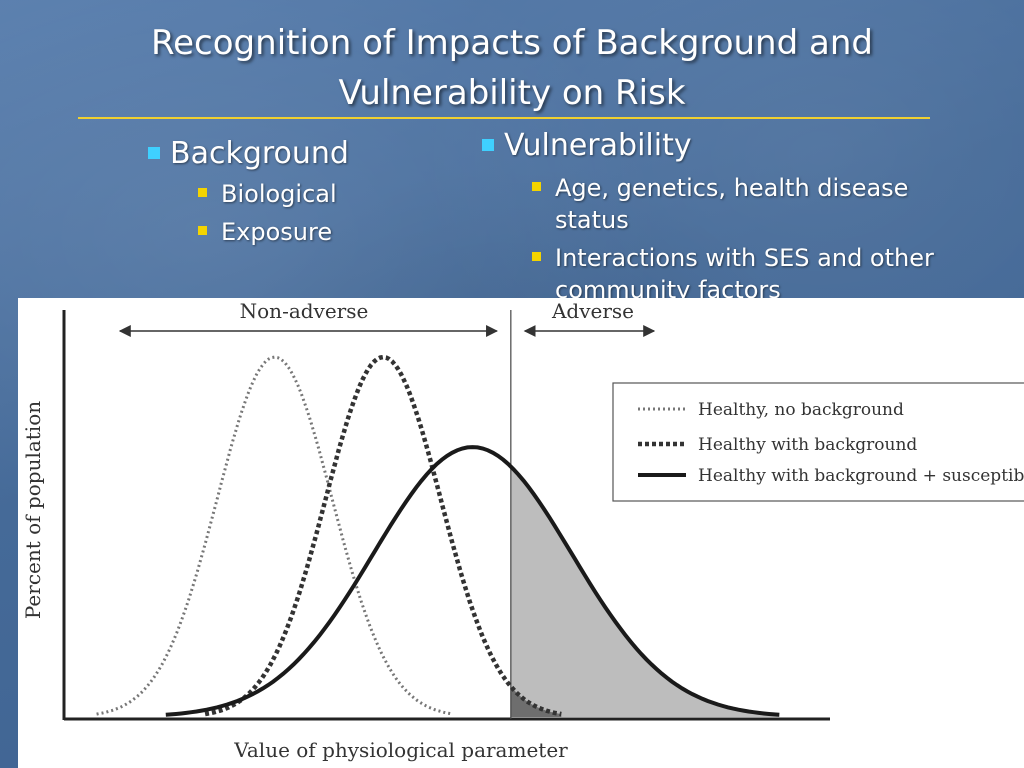 The height and width of the screenshot is (768, 1024). I want to click on legend-label-healthy-with-background: Healthy with background, so click(807, 445).